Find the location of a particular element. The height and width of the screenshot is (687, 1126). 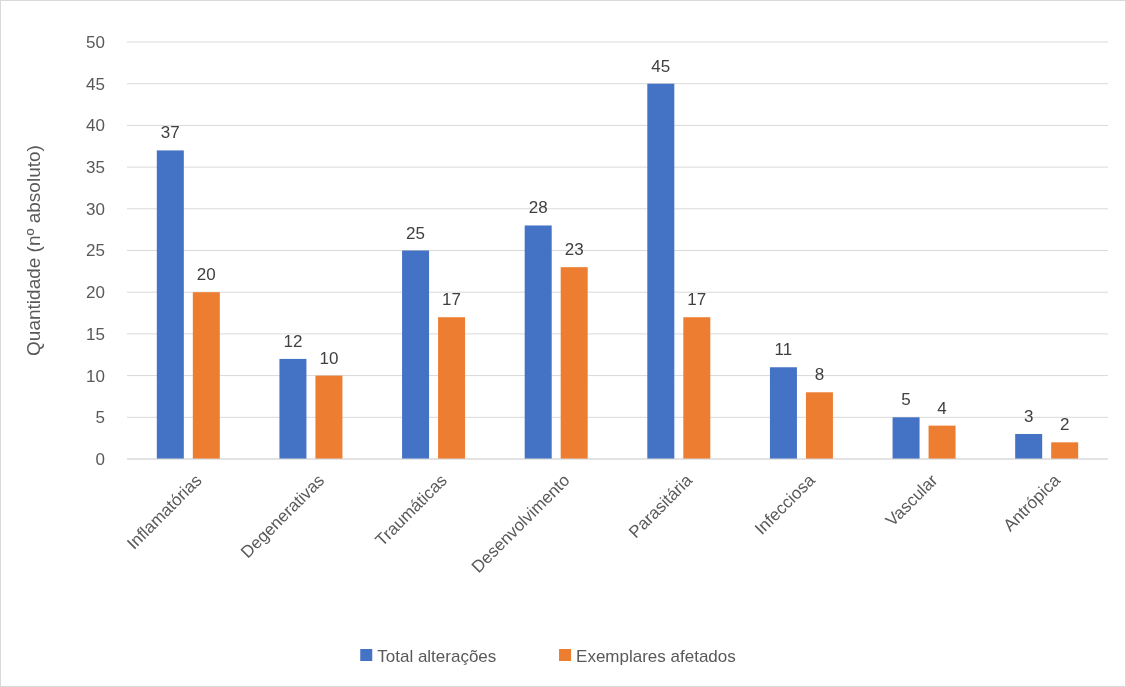

data-label: 8 is located at coordinates (819, 375).